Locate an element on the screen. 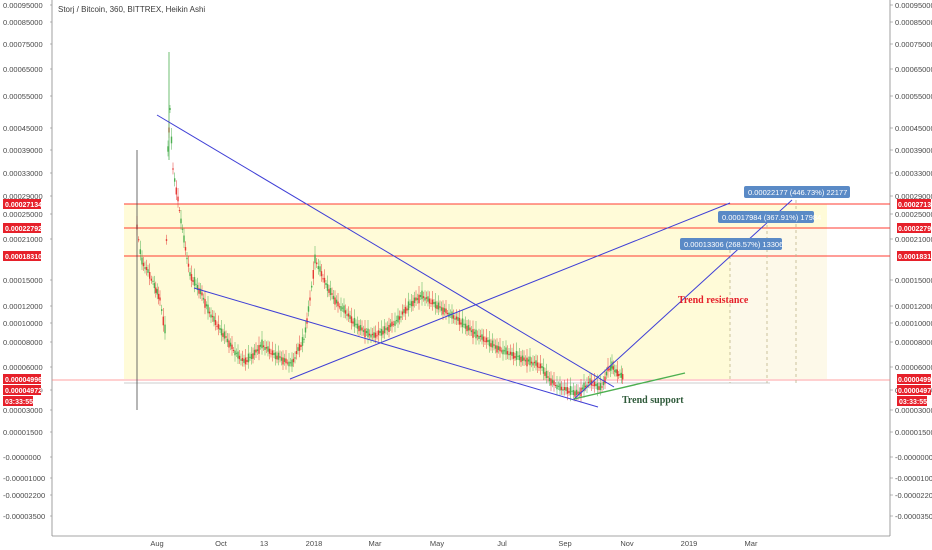 This screenshot has height=550, width=932. target-callout-2: 0.00017984 (367.91%) 17984 is located at coordinates (769, 217).